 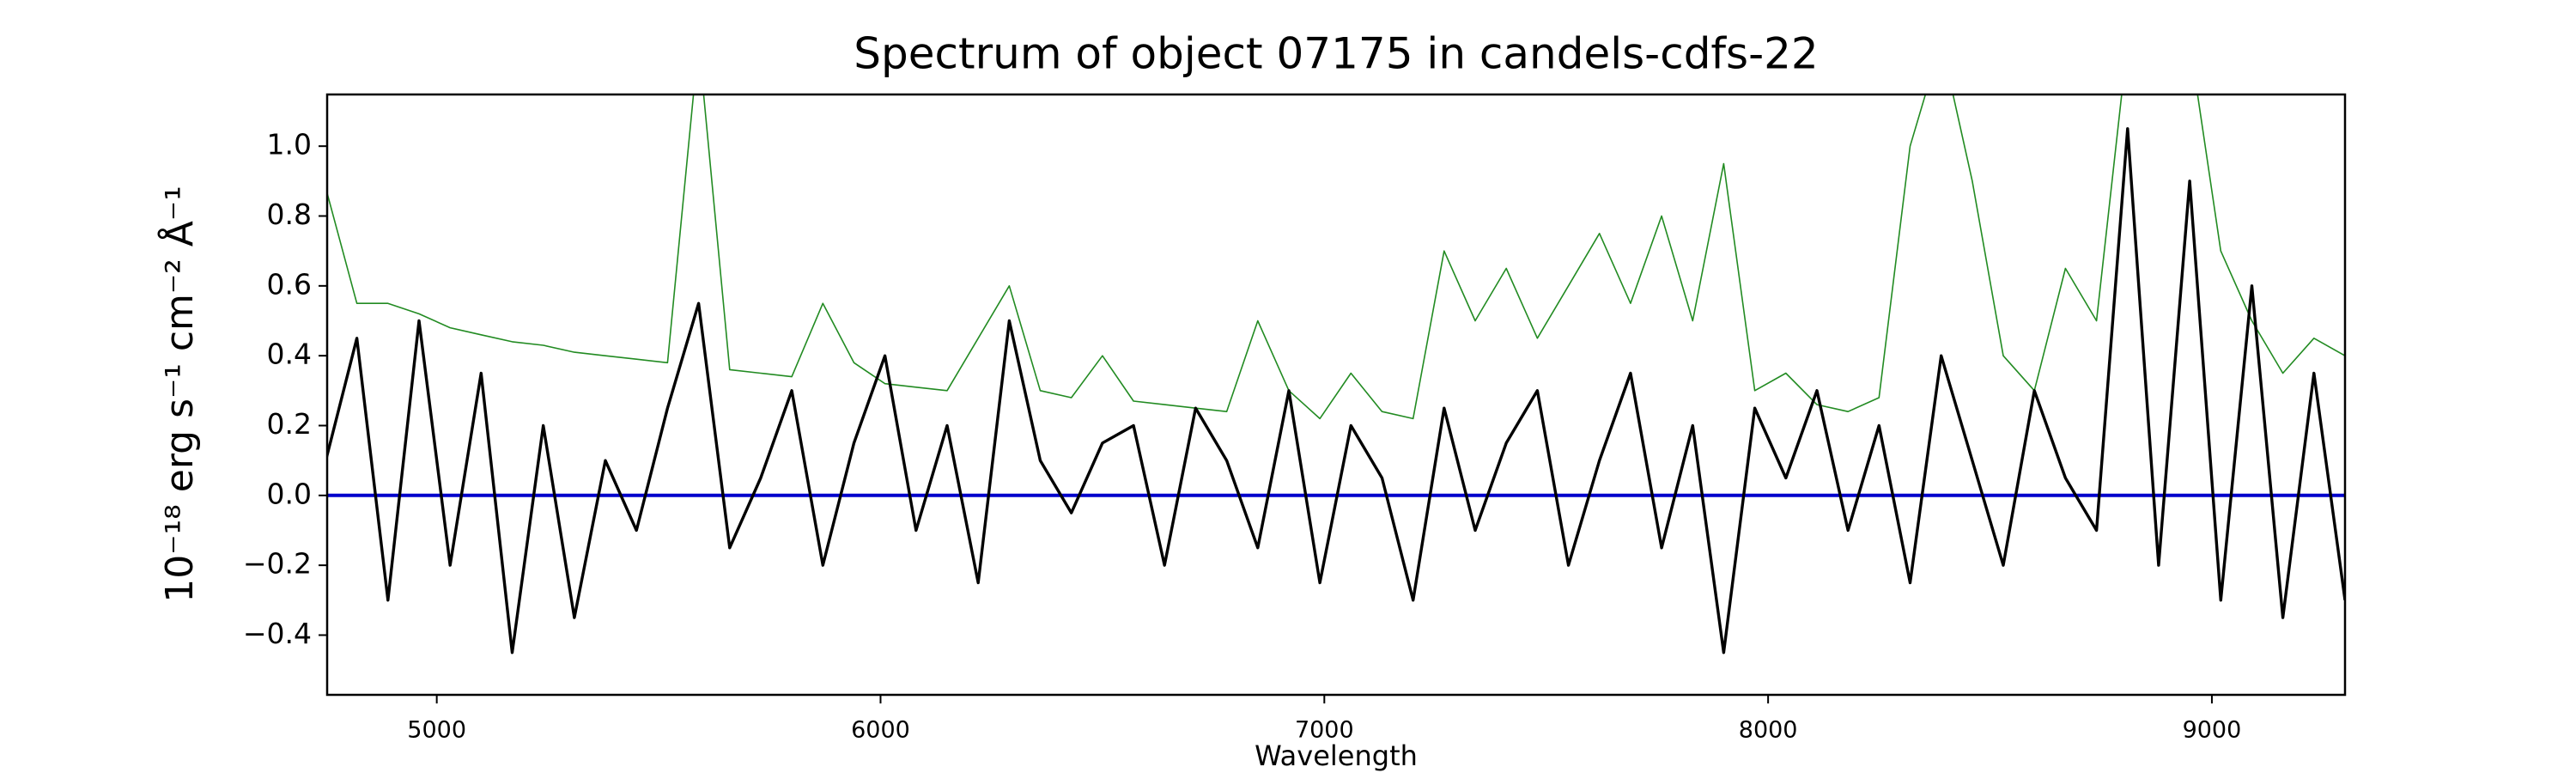 What do you see at coordinates (290, 493) in the screenshot?
I see `y-tick-label: 0.0` at bounding box center [290, 493].